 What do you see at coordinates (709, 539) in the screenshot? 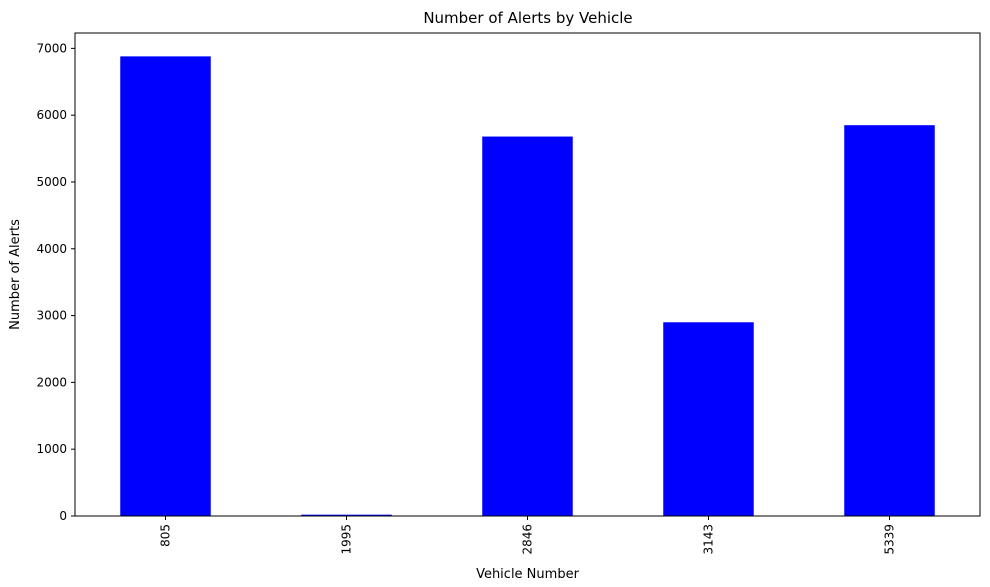
I see `x-tick-label: 3143` at bounding box center [709, 539].